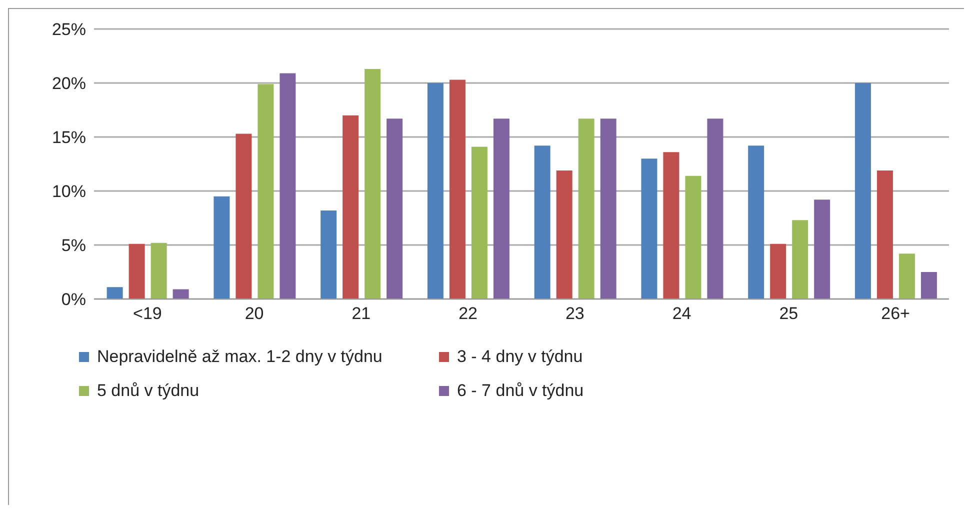 The width and height of the screenshot is (972, 513). What do you see at coordinates (682, 314) in the screenshot?
I see `x-tick-label: 24` at bounding box center [682, 314].